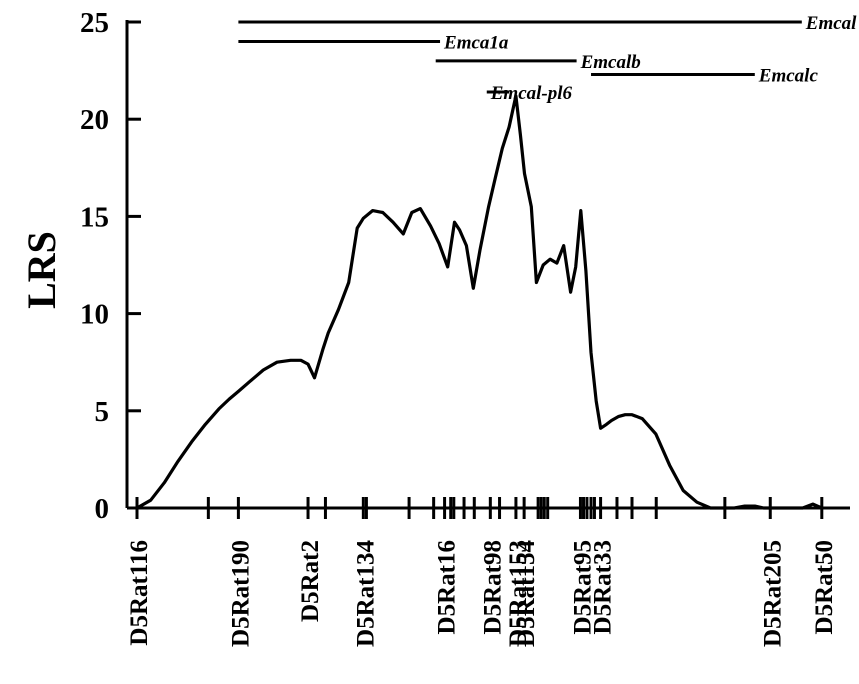  What do you see at coordinates (610, 62) in the screenshot?
I see `interval-label: Emcalb` at bounding box center [610, 62].